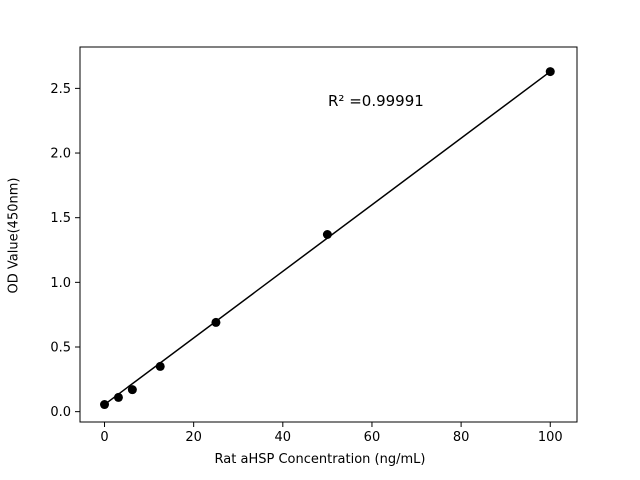 Image resolution: width=640 pixels, height=480 pixels. I want to click on y-tick-label: 0.0, so click(60, 412).